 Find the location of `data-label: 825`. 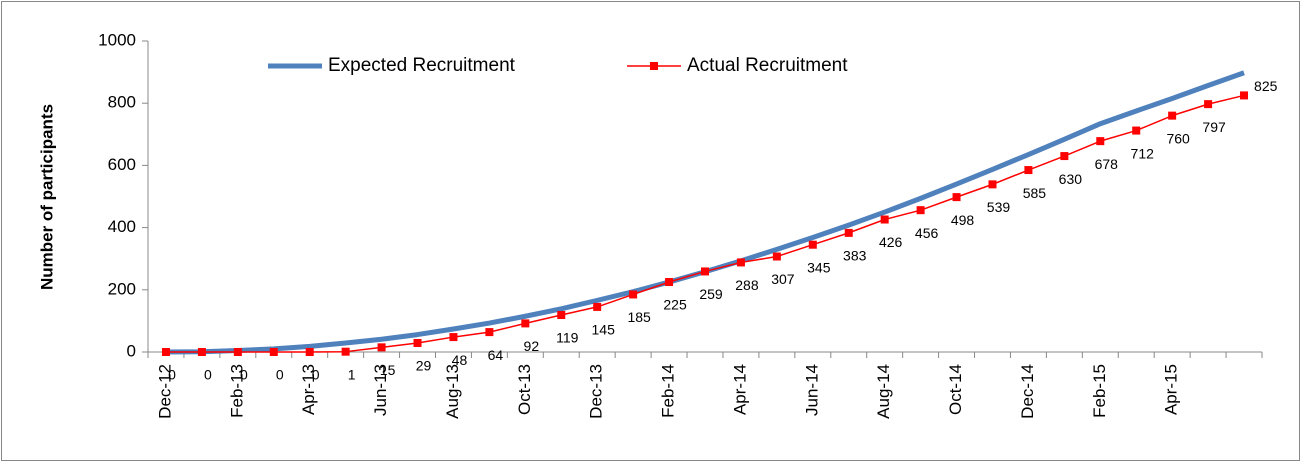

data-label: 825 is located at coordinates (1266, 86).